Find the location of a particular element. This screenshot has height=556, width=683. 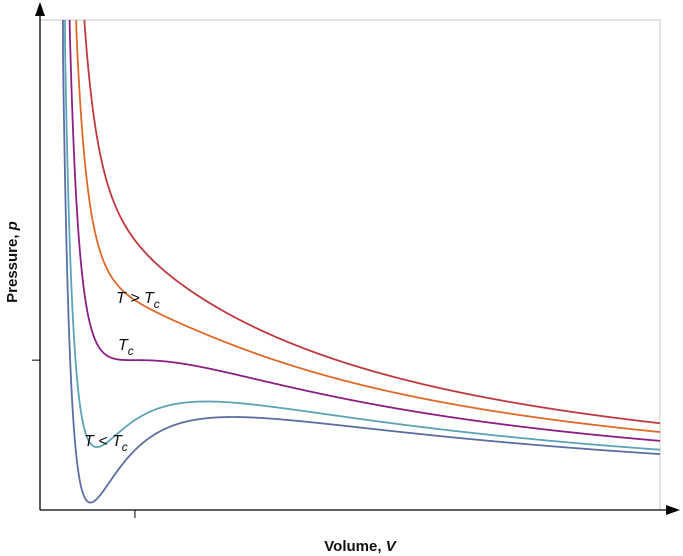

annotation-above-critical: T > Tc is located at coordinates (138, 300).